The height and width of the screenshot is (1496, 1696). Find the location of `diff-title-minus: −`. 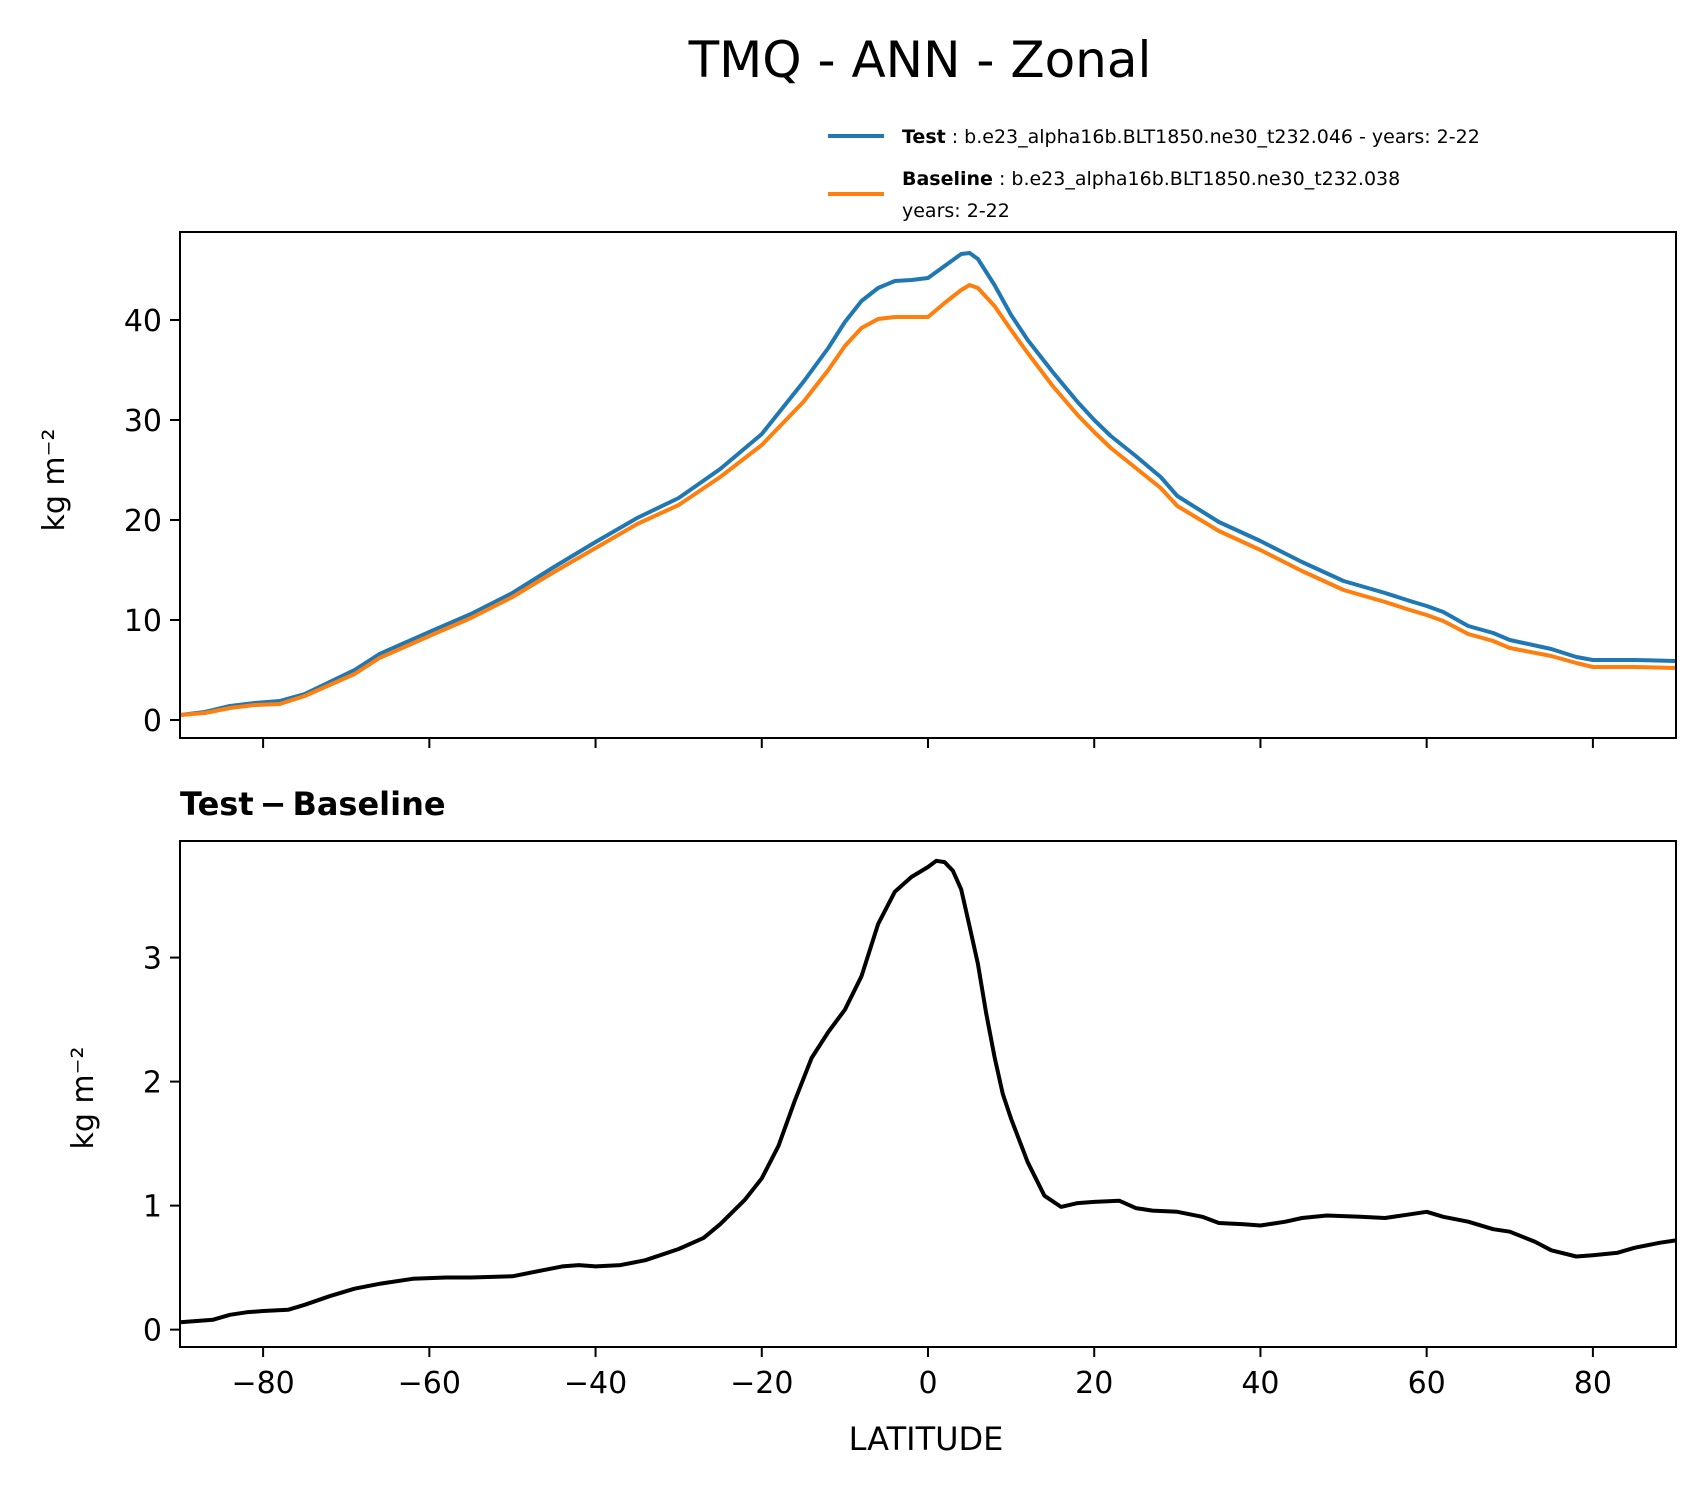

diff-title-minus: − is located at coordinates (273, 804).